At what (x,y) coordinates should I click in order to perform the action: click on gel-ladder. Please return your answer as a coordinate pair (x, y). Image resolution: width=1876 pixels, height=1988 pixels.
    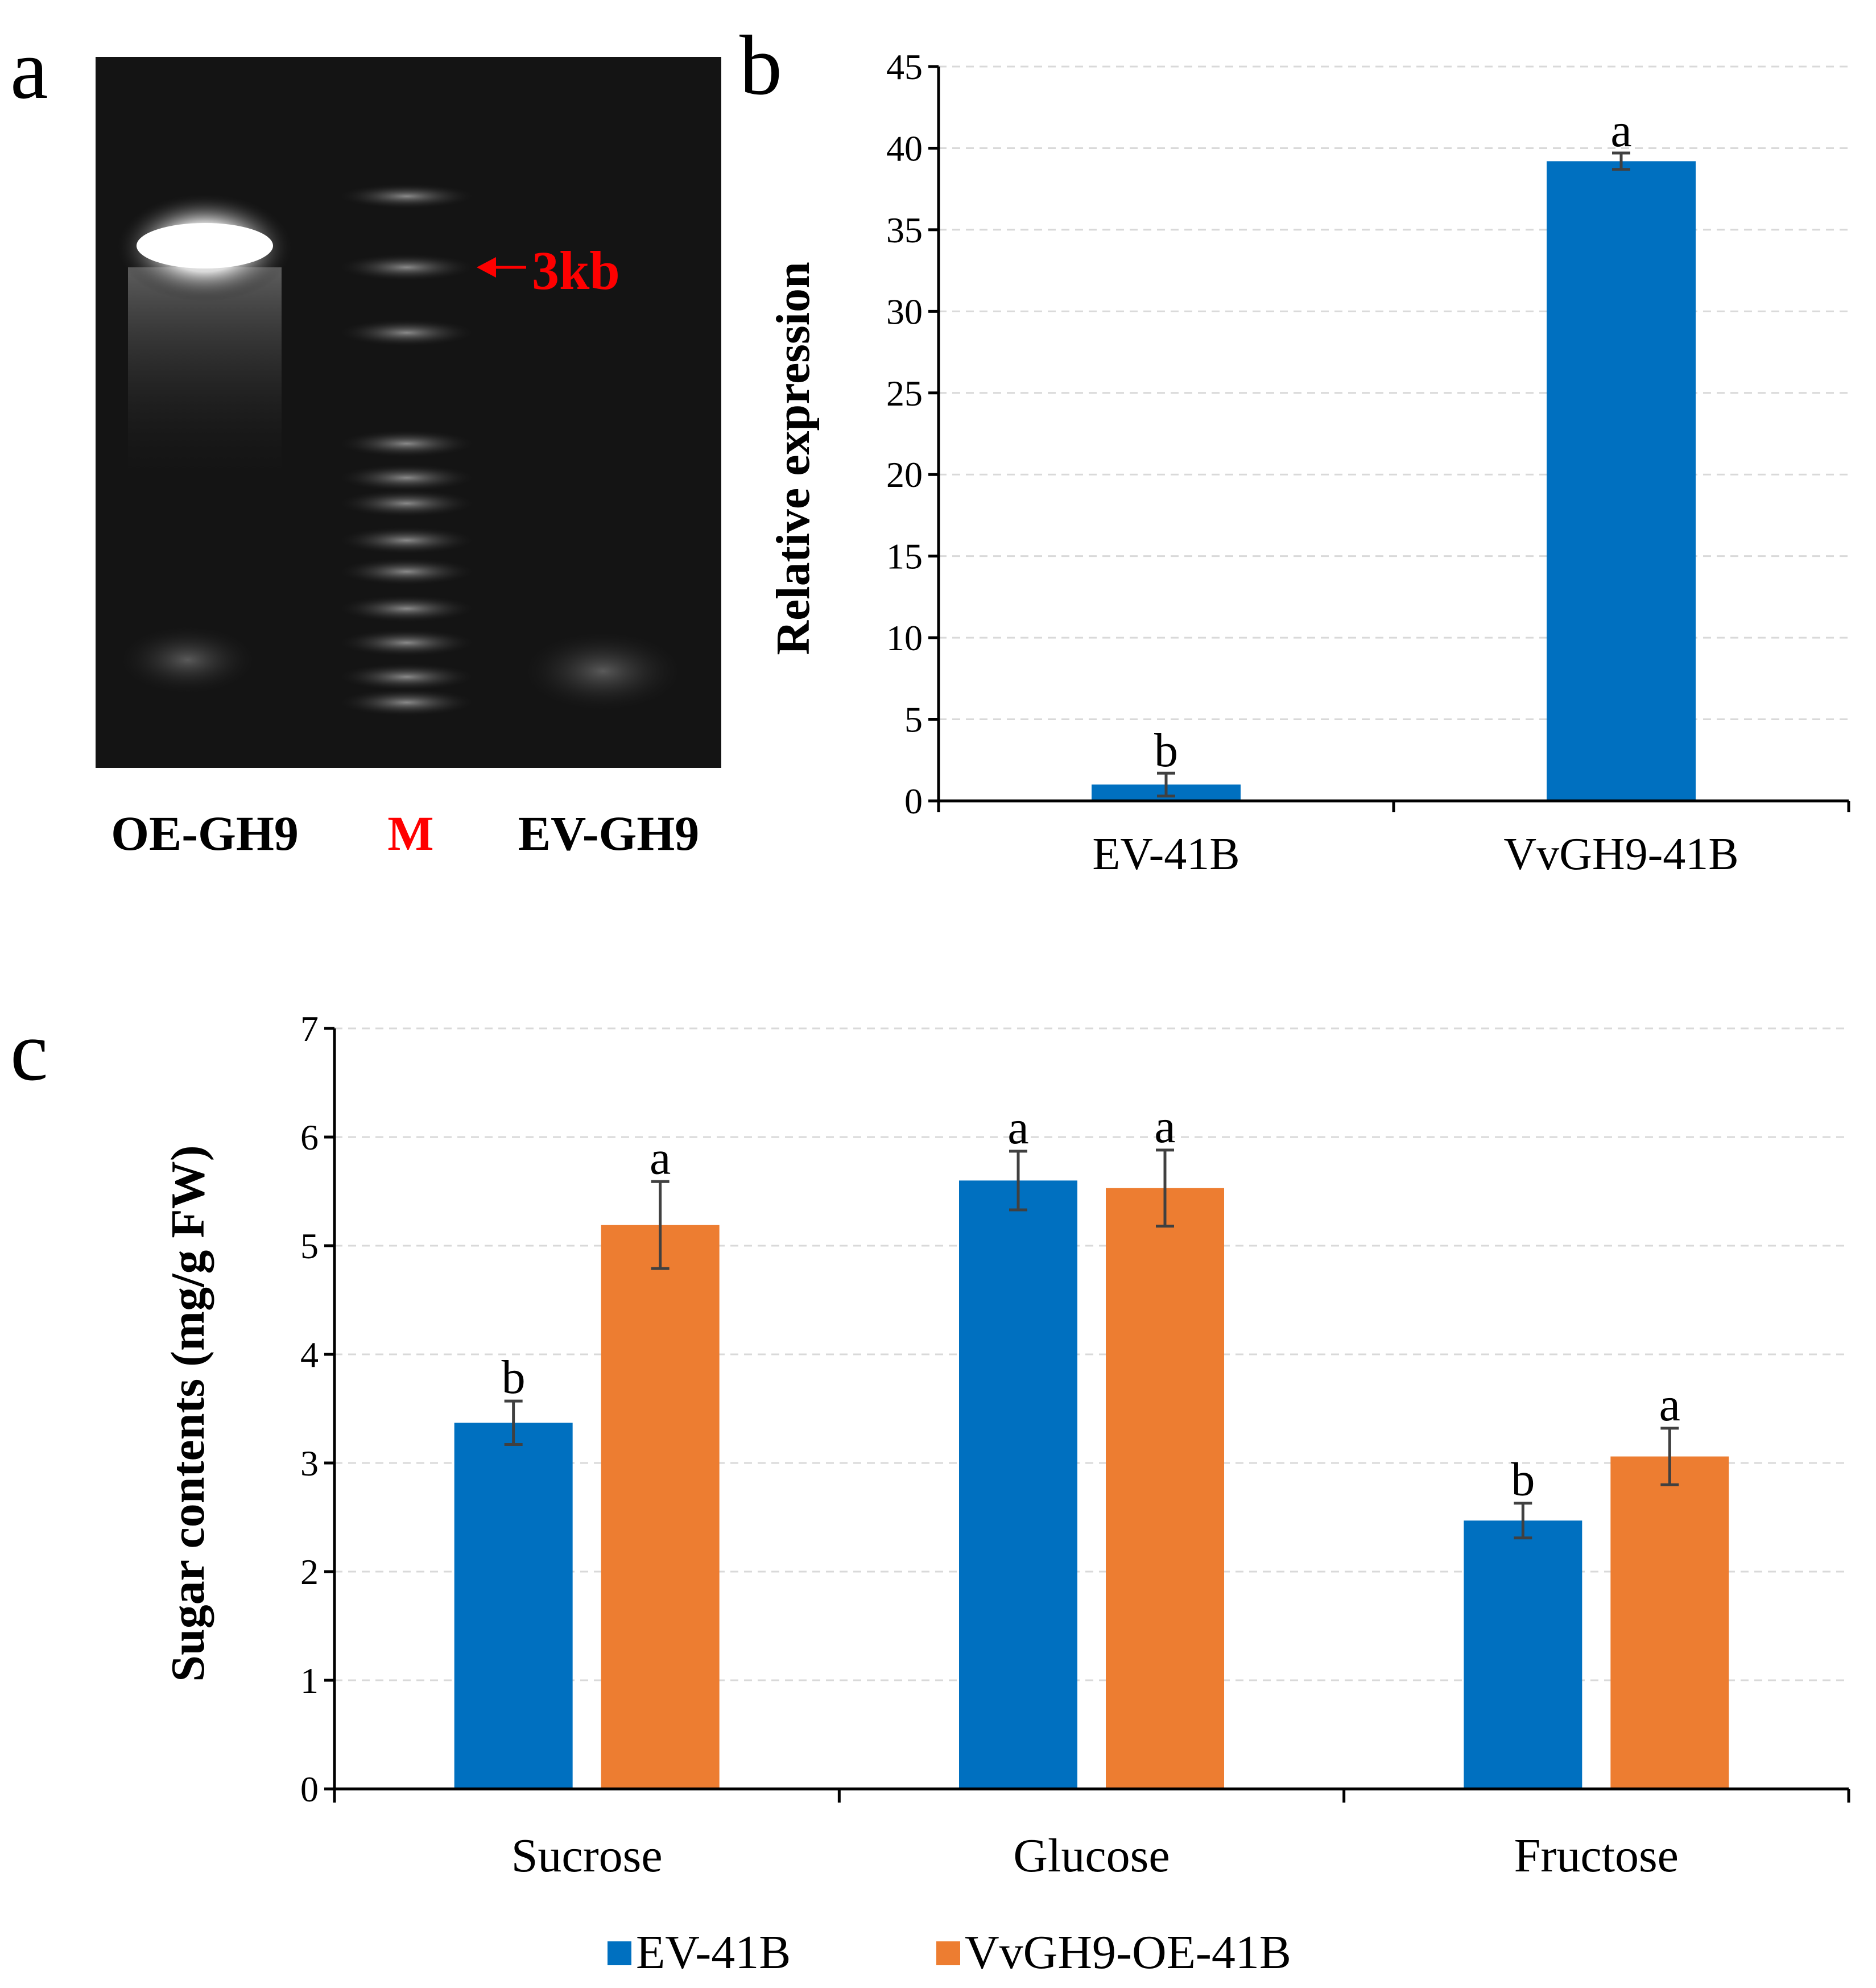
    Looking at the image, I should click on (406, 450).